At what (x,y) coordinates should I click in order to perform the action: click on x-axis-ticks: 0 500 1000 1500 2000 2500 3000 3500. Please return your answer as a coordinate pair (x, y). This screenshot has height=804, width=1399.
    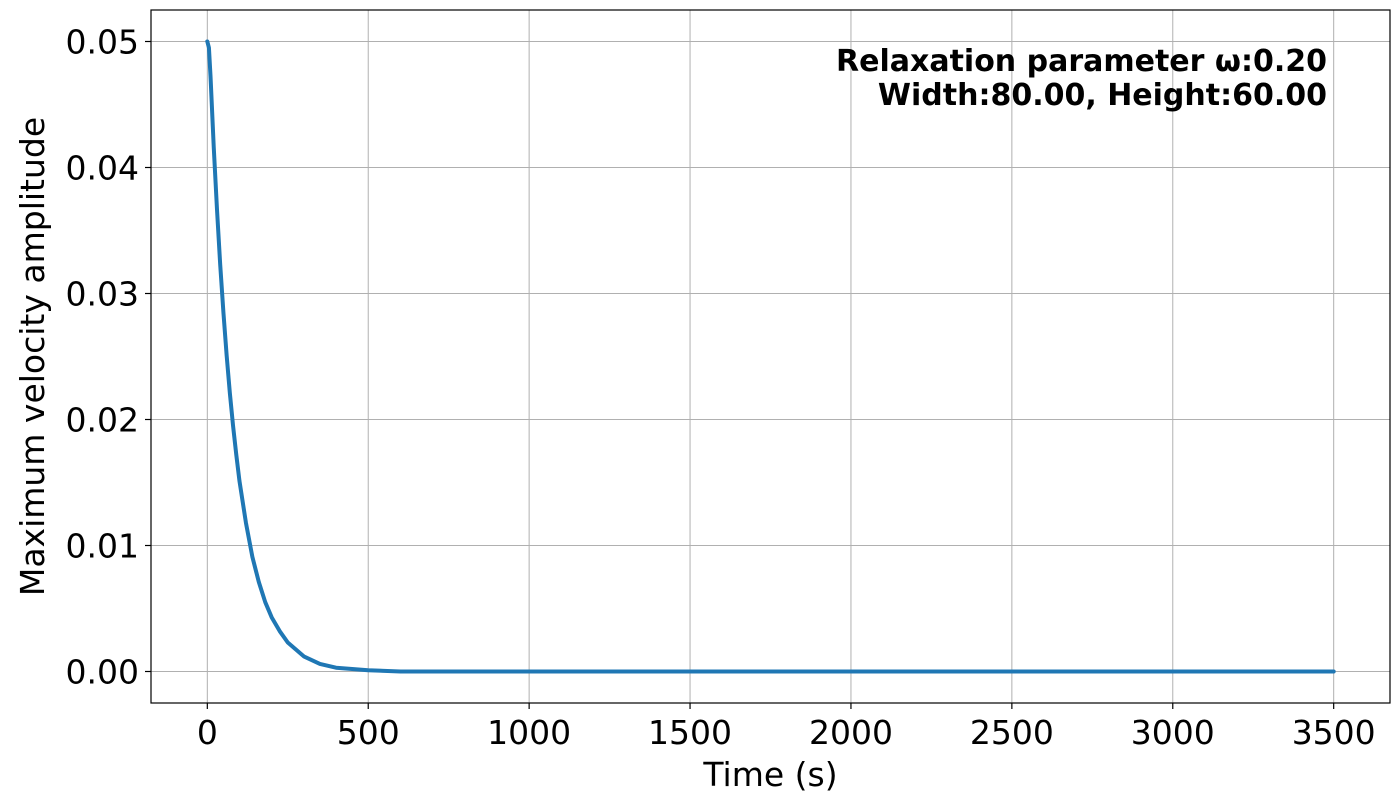
    Looking at the image, I should click on (786, 727).